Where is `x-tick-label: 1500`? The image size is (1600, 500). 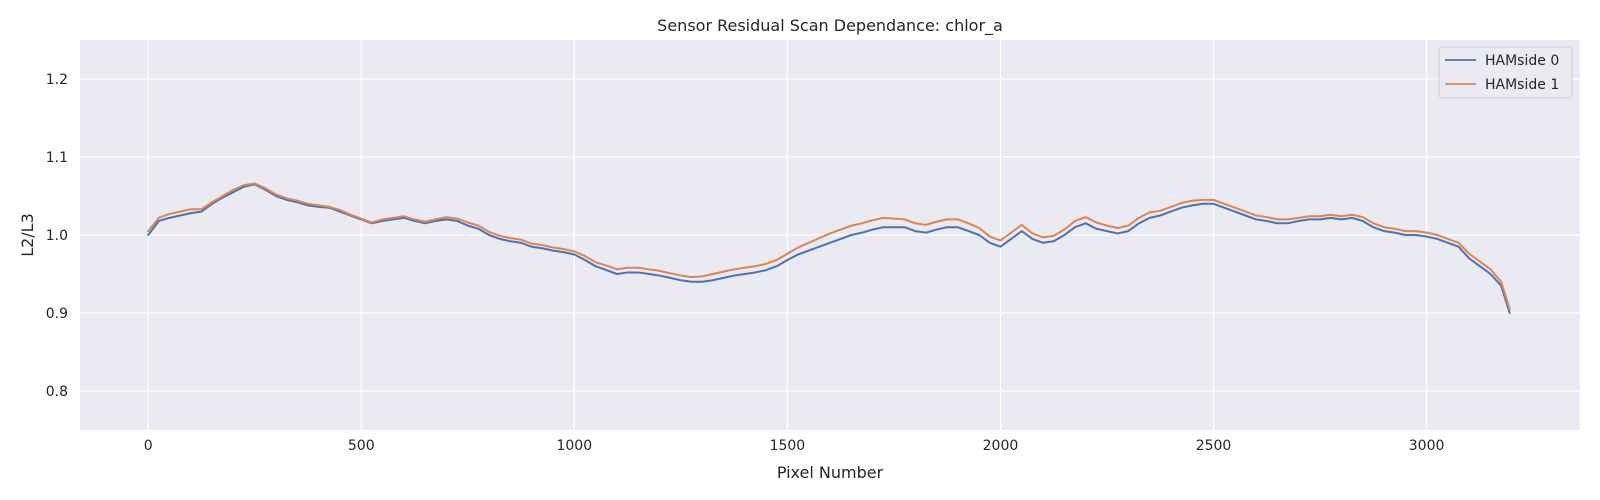 x-tick-label: 1500 is located at coordinates (788, 446).